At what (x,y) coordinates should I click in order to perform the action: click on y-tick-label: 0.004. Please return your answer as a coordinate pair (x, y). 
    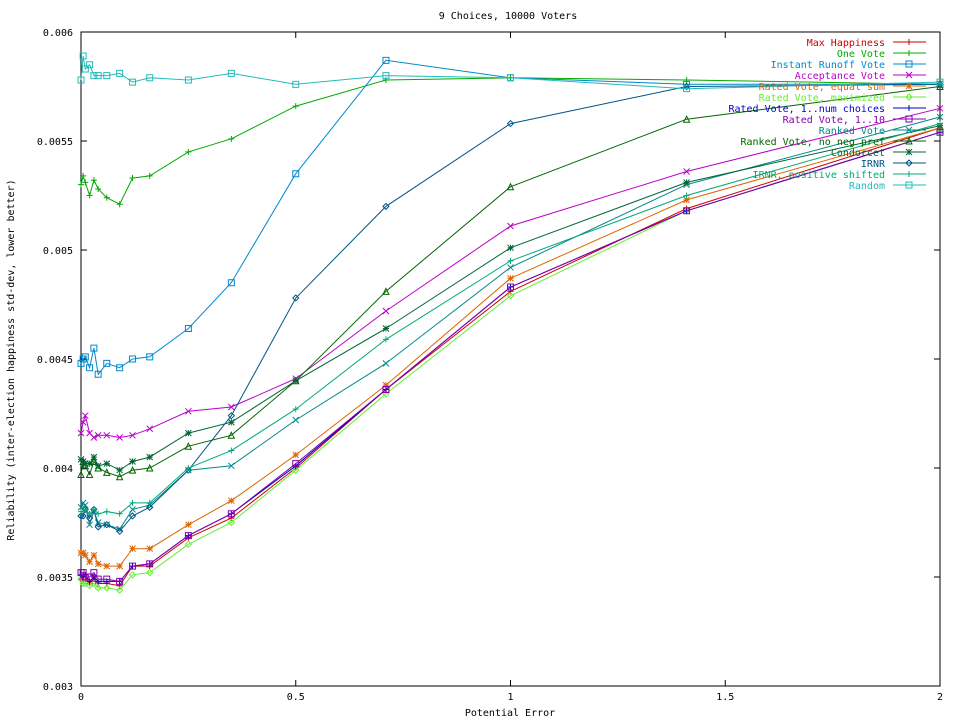
    Looking at the image, I should click on (58, 469).